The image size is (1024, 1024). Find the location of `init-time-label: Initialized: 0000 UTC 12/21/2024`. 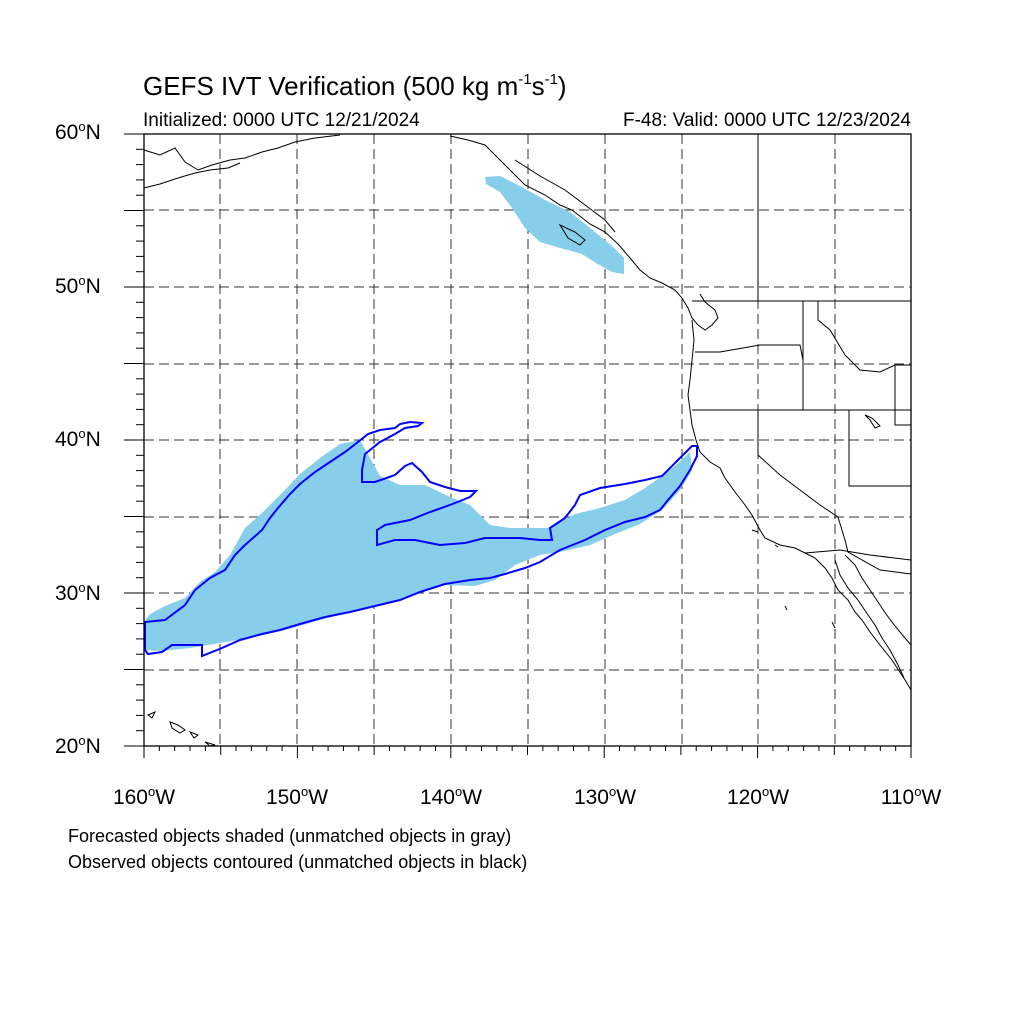

init-time-label: Initialized: 0000 UTC 12/21/2024 is located at coordinates (281, 120).